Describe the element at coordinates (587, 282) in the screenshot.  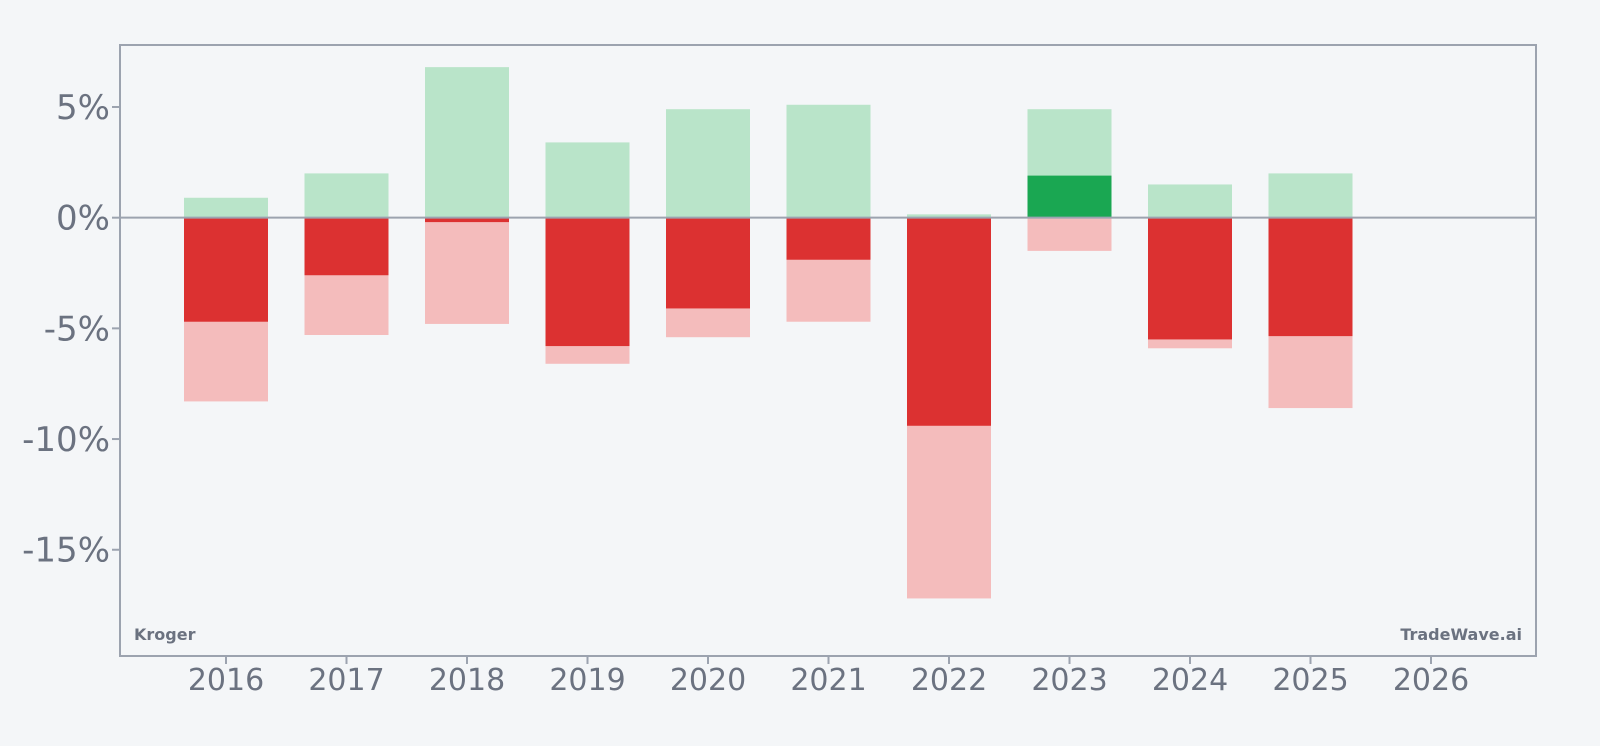
I see `bar-close-2019` at that location.